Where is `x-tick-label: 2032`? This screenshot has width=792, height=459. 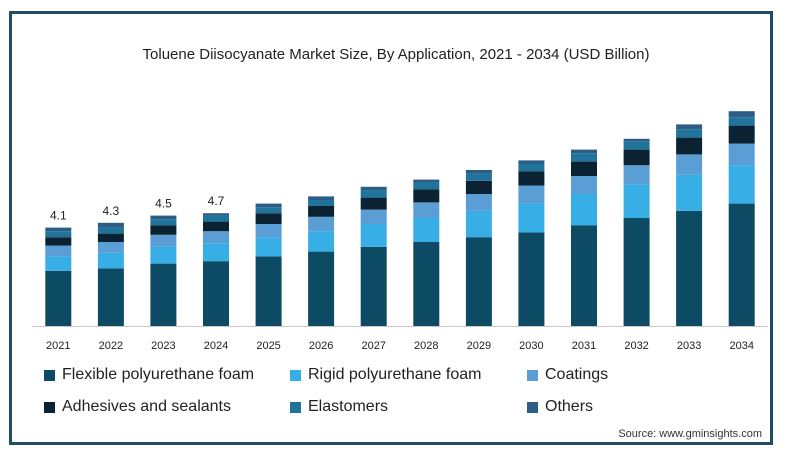 x-tick-label: 2032 is located at coordinates (636, 346).